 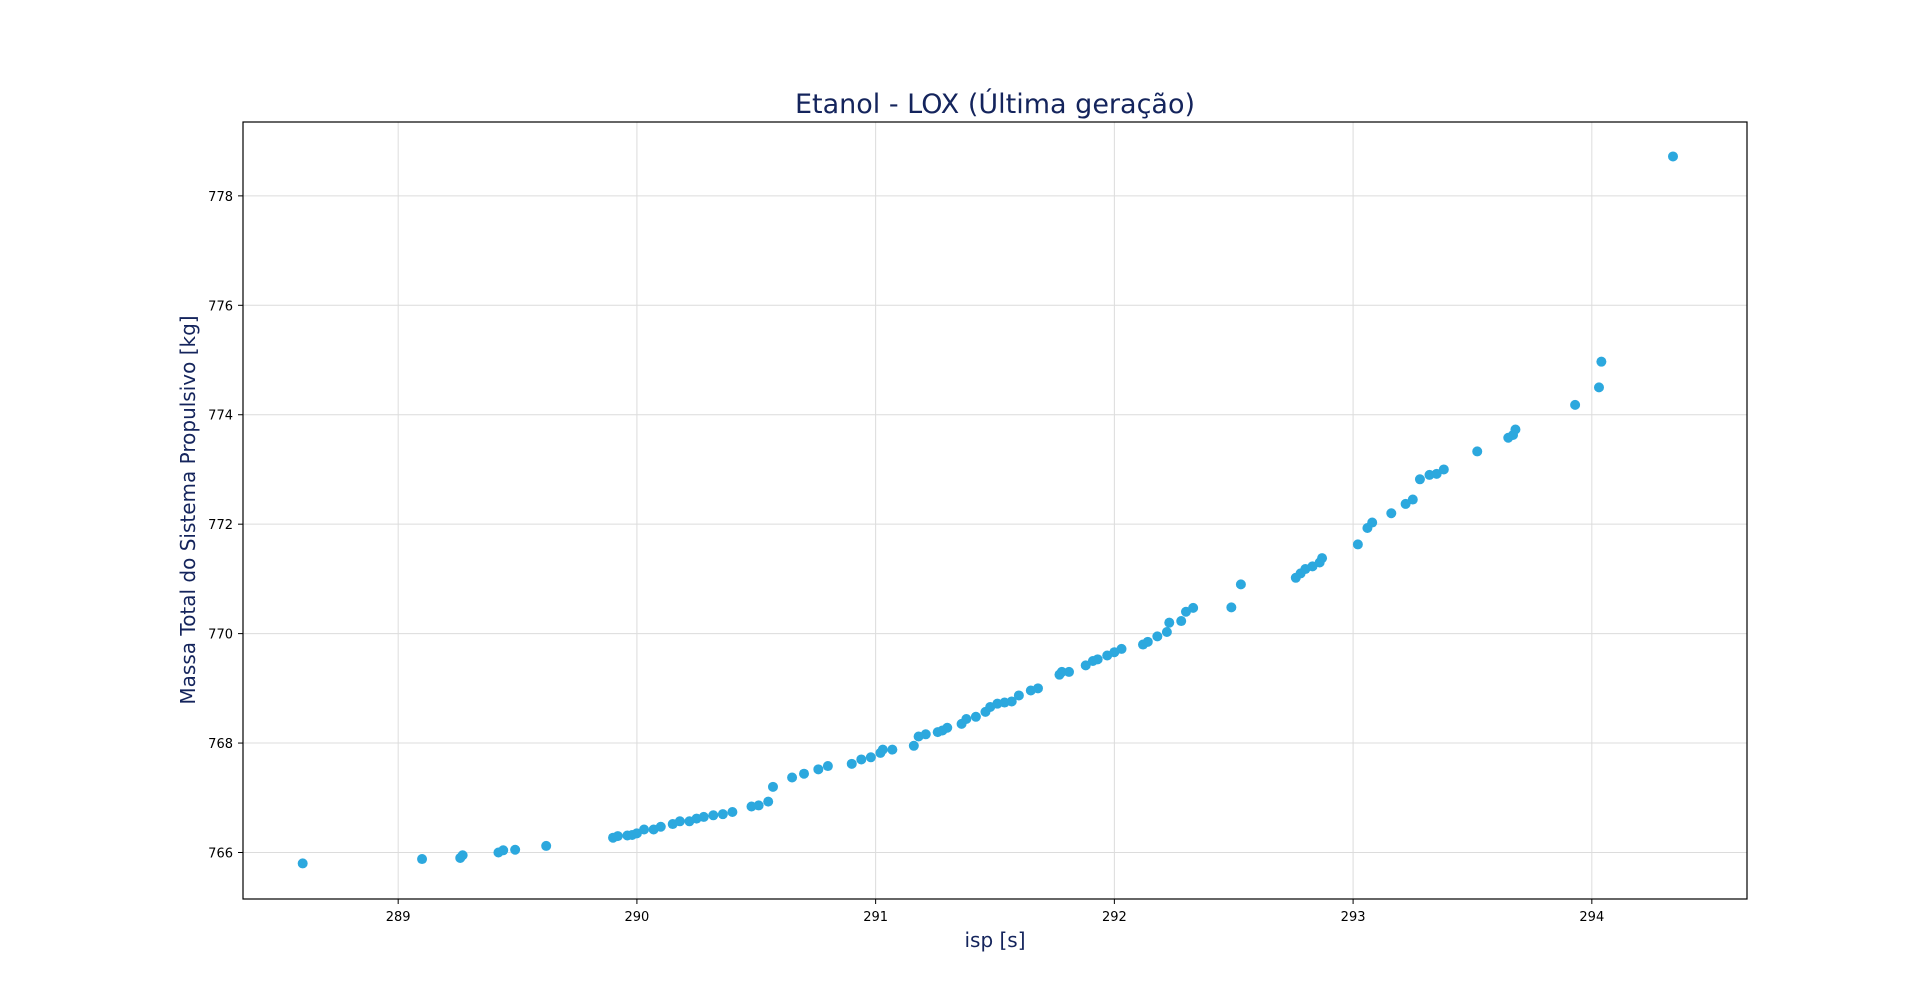 What do you see at coordinates (220, 306) in the screenshot?
I see `y-tick-label: 776` at bounding box center [220, 306].